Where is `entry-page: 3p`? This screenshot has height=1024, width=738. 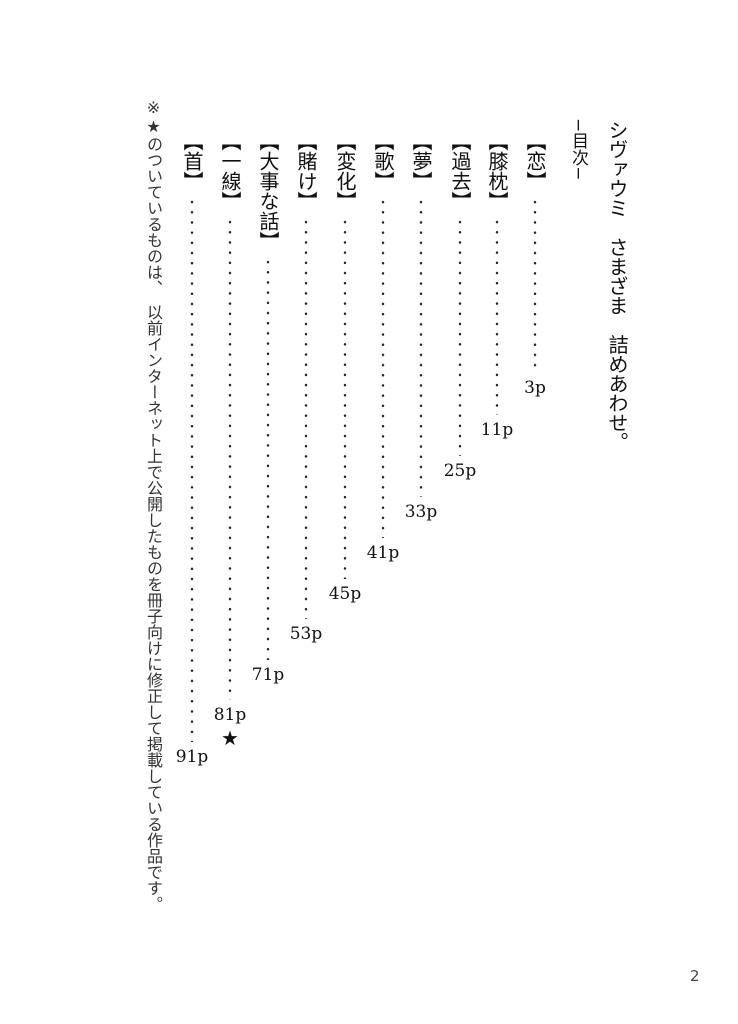
entry-page: 3p is located at coordinates (535, 388).